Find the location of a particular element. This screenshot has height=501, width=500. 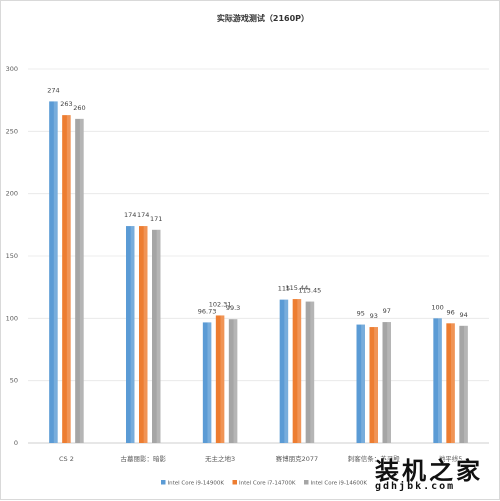

data-label: 113.45 is located at coordinates (310, 291).